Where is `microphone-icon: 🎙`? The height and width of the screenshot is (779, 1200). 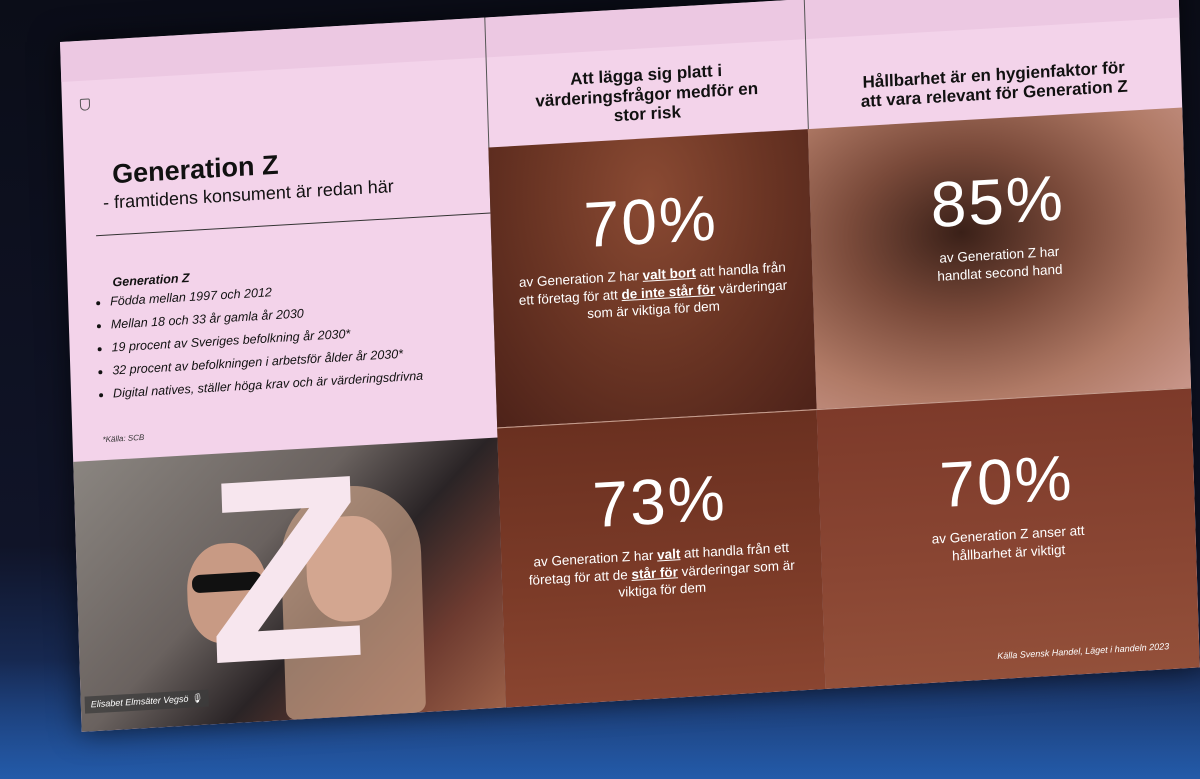 microphone-icon: 🎙 is located at coordinates (196, 698).